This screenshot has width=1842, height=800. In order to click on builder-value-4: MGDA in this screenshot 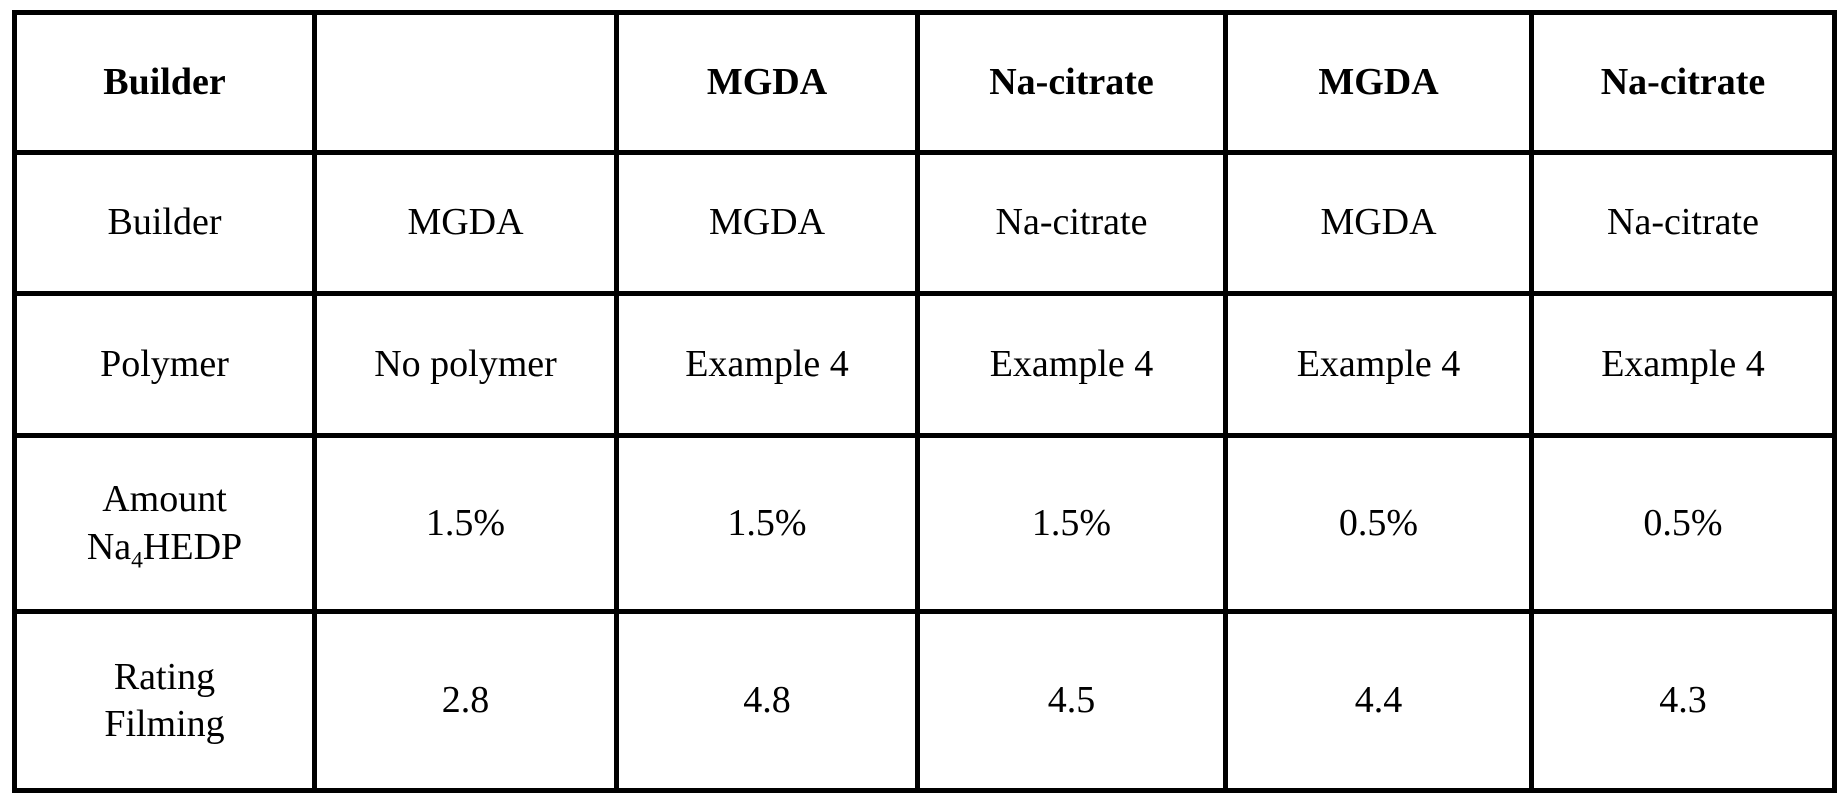, I will do `click(1378, 223)`.